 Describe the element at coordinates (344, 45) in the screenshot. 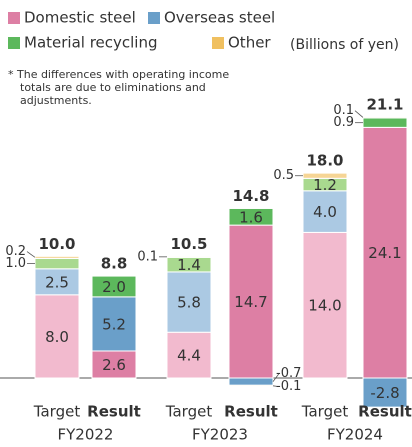

I see `unit-label: (Billions of yen)` at that location.